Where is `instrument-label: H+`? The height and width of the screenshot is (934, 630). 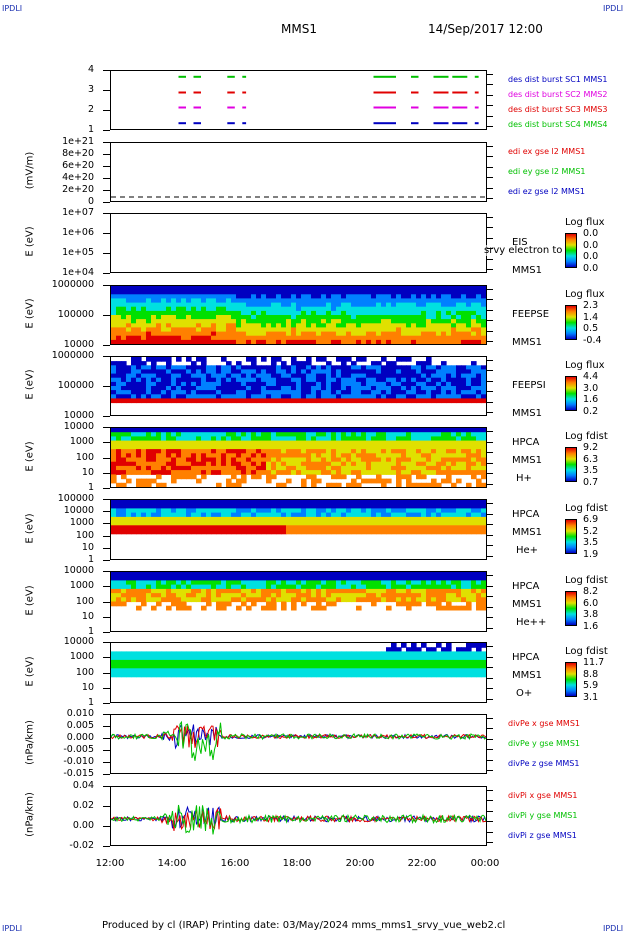
instrument-label: H+ is located at coordinates (524, 478).